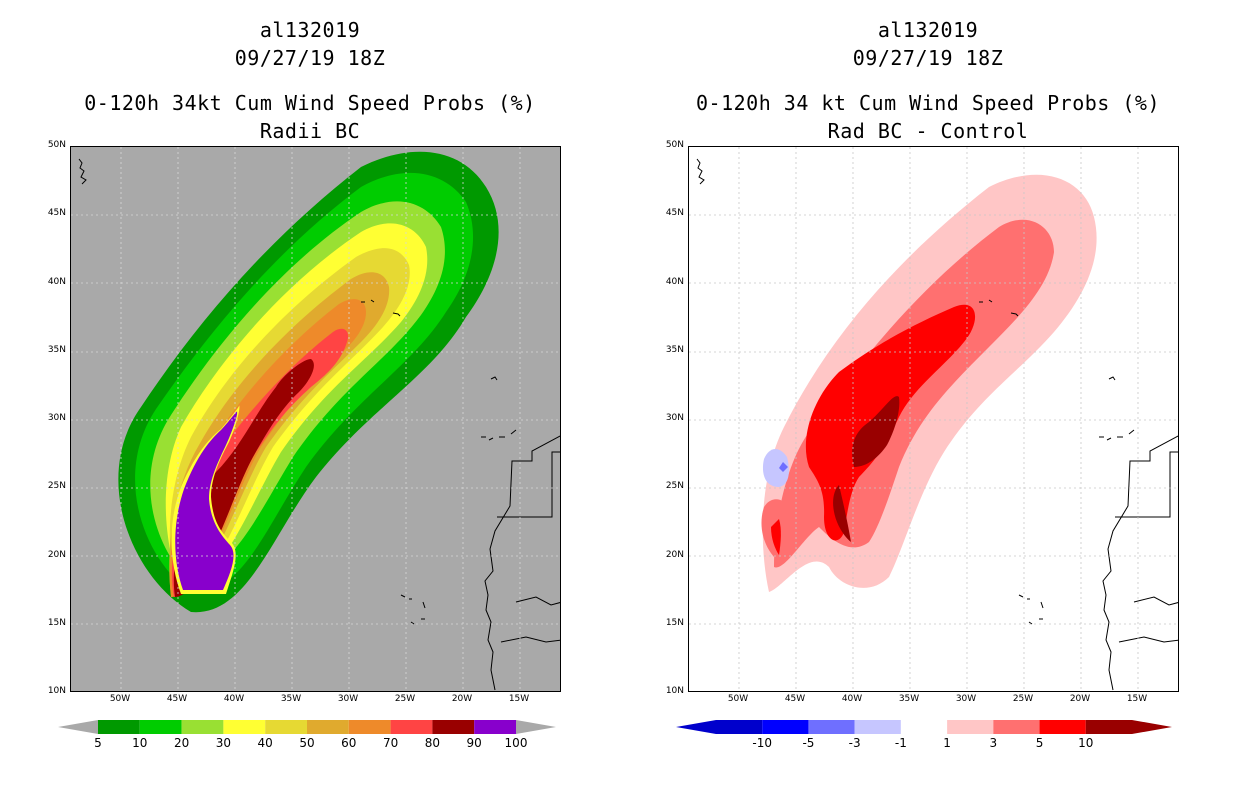 The width and height of the screenshot is (1236, 800). I want to click on right-lon-label: 50W, so click(738, 699).